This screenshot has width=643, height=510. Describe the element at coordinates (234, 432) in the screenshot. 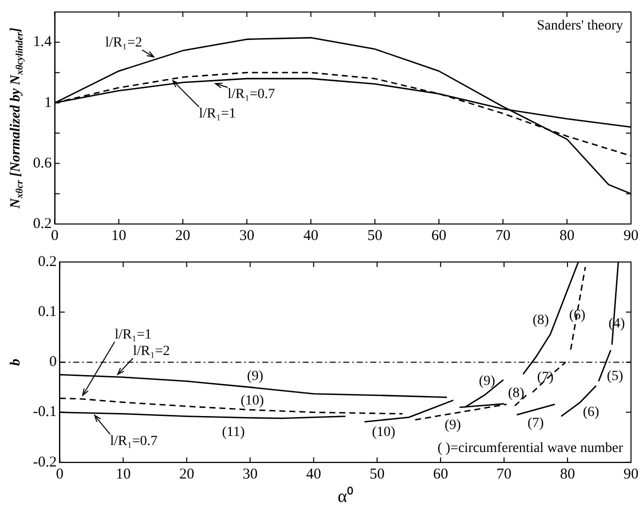

I see `annotation: (11)` at that location.